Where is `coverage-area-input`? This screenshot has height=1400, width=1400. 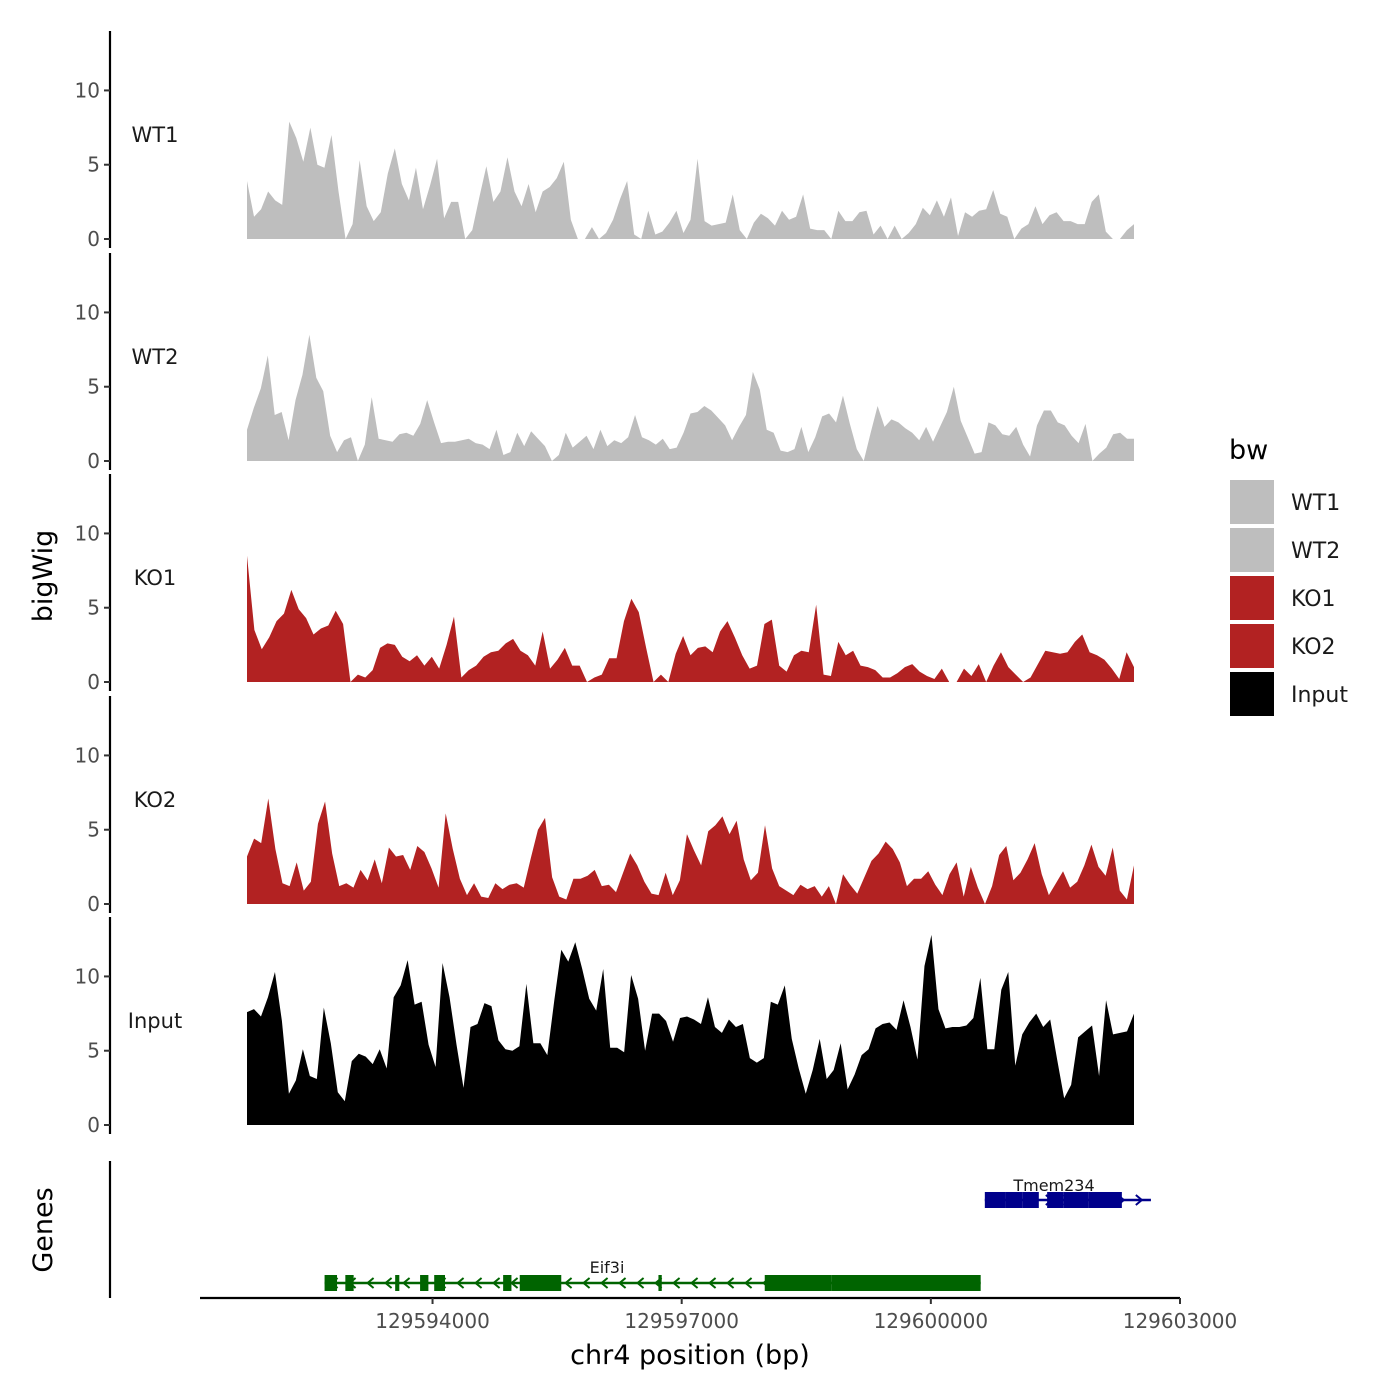
coverage-area-input is located at coordinates (690, 1029).